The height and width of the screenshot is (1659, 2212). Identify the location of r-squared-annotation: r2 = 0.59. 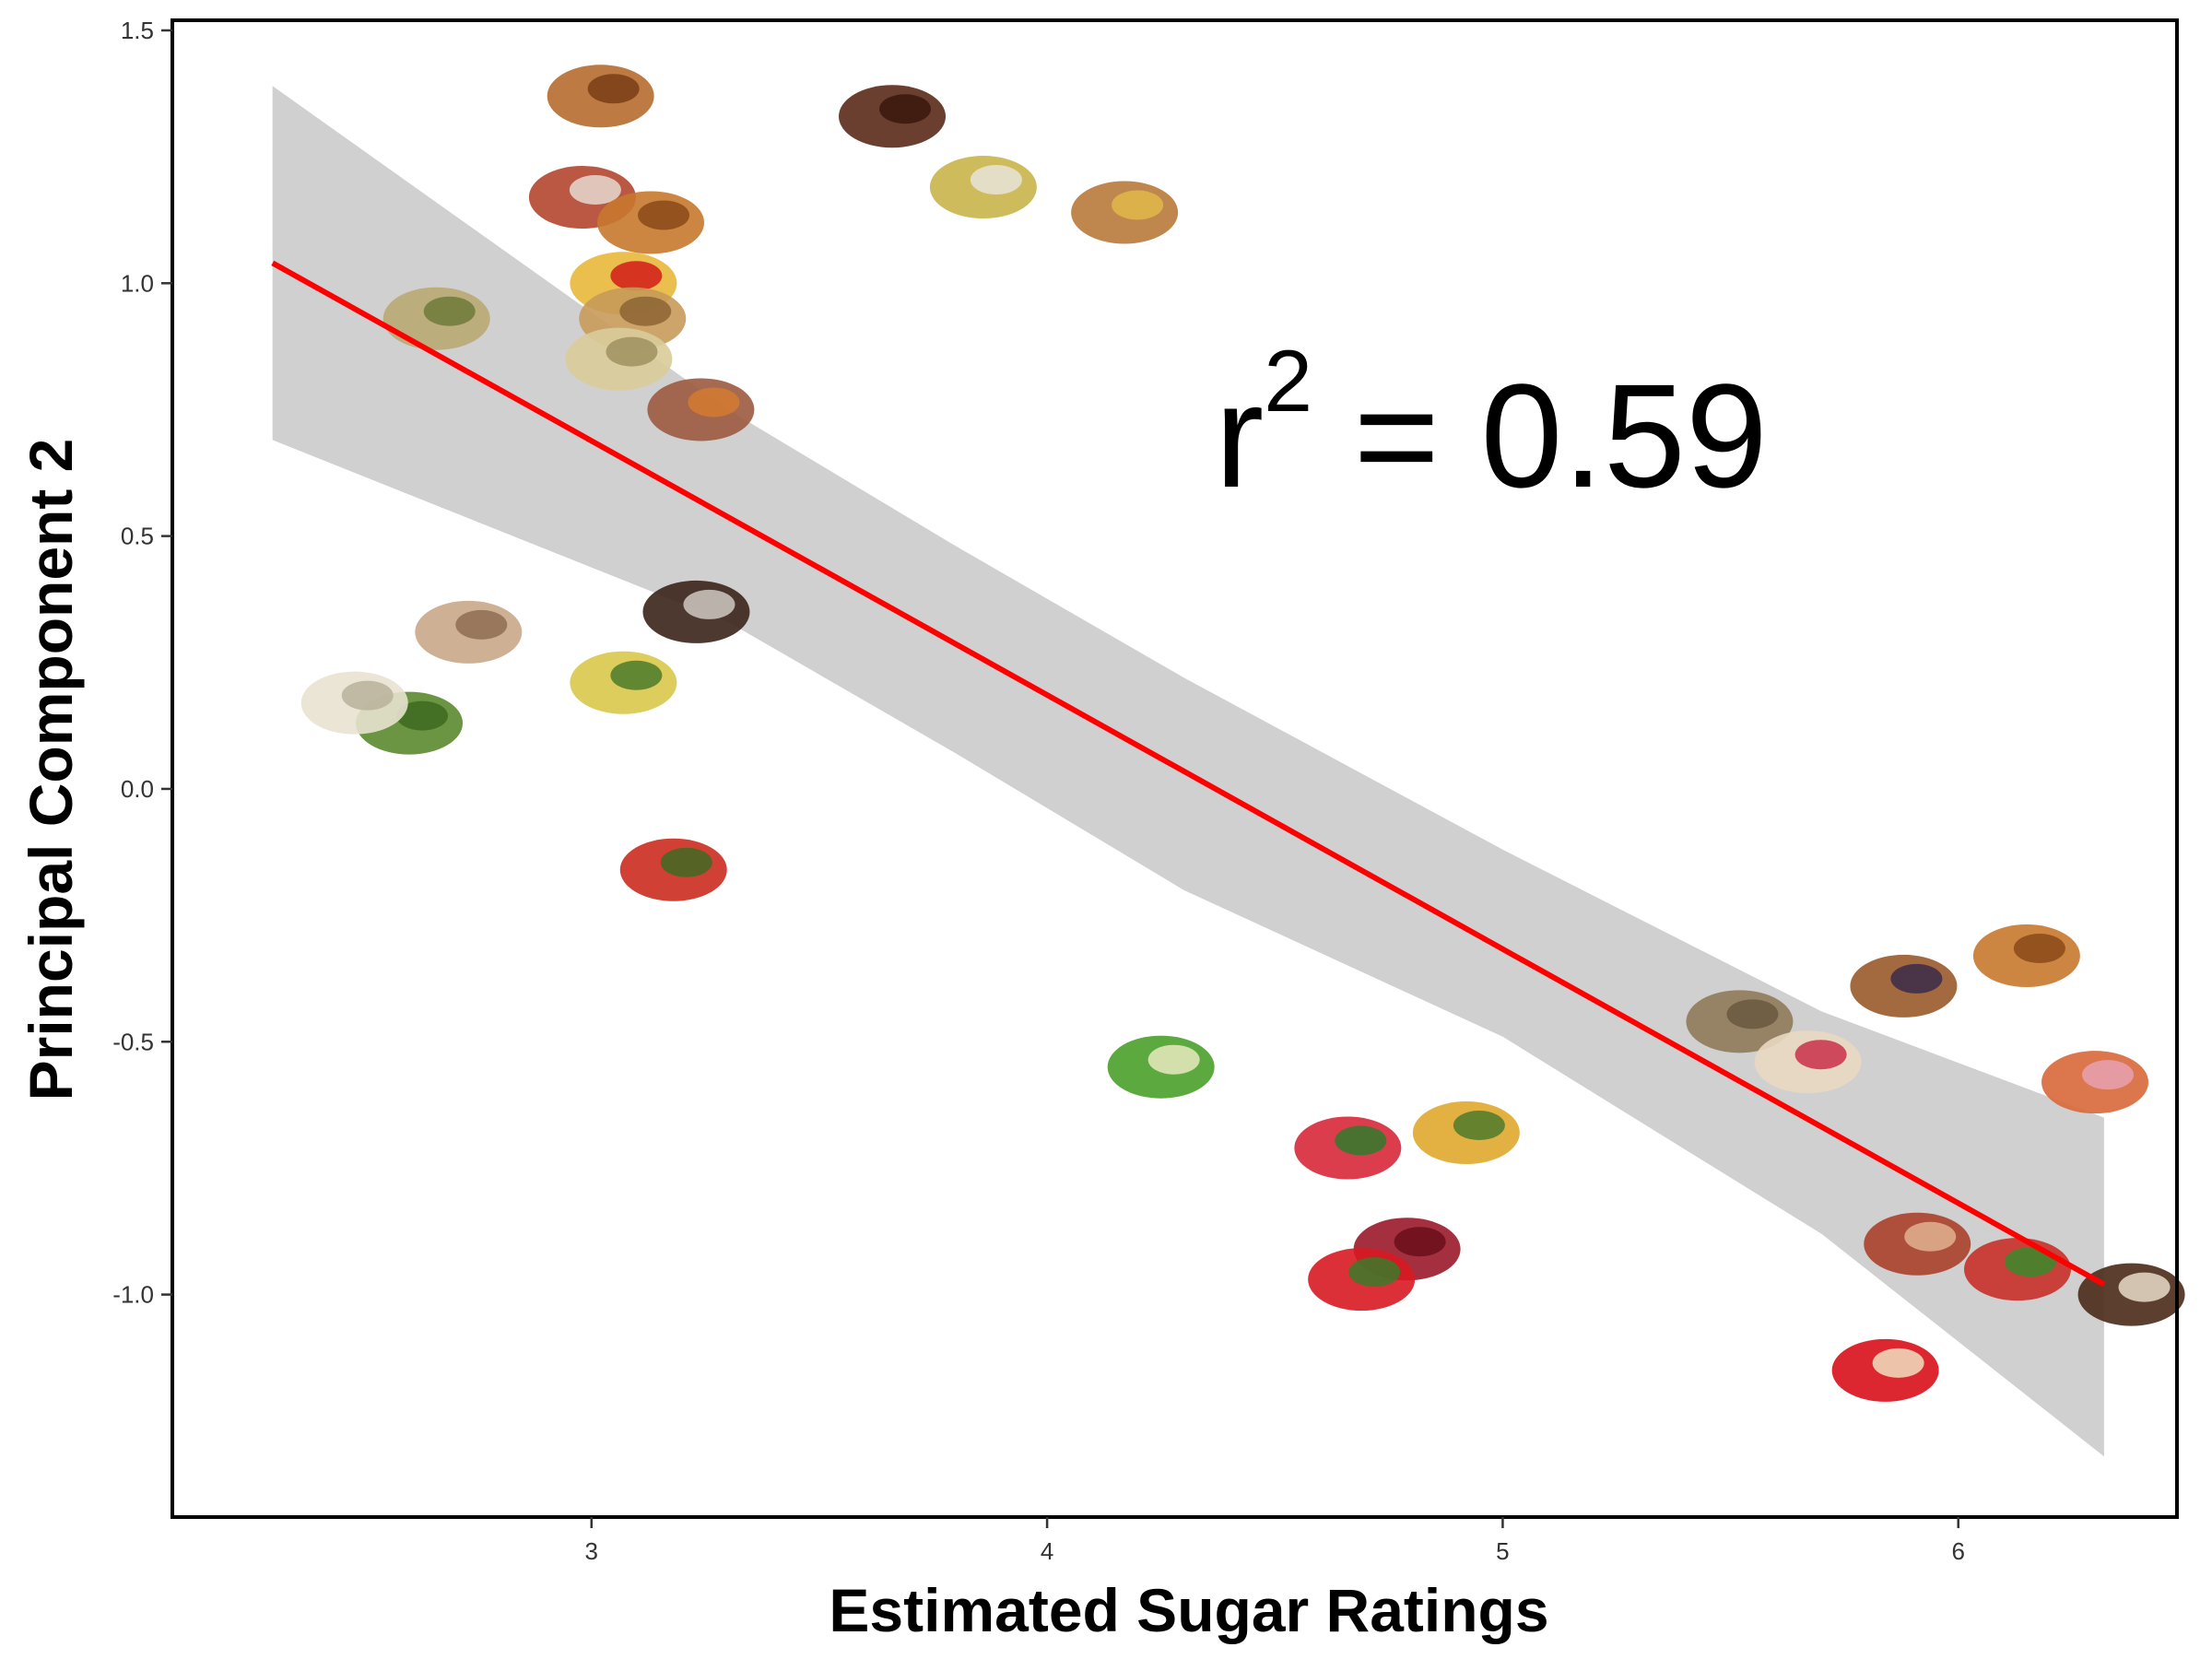
(1491, 425).